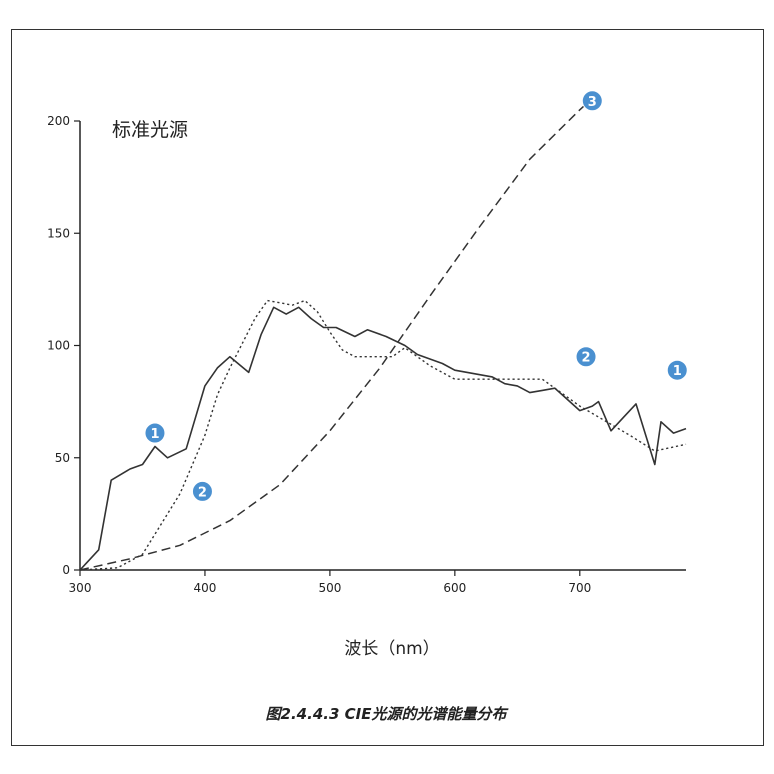 The image size is (774, 774). I want to click on x-tick-label: 300, so click(80, 588).